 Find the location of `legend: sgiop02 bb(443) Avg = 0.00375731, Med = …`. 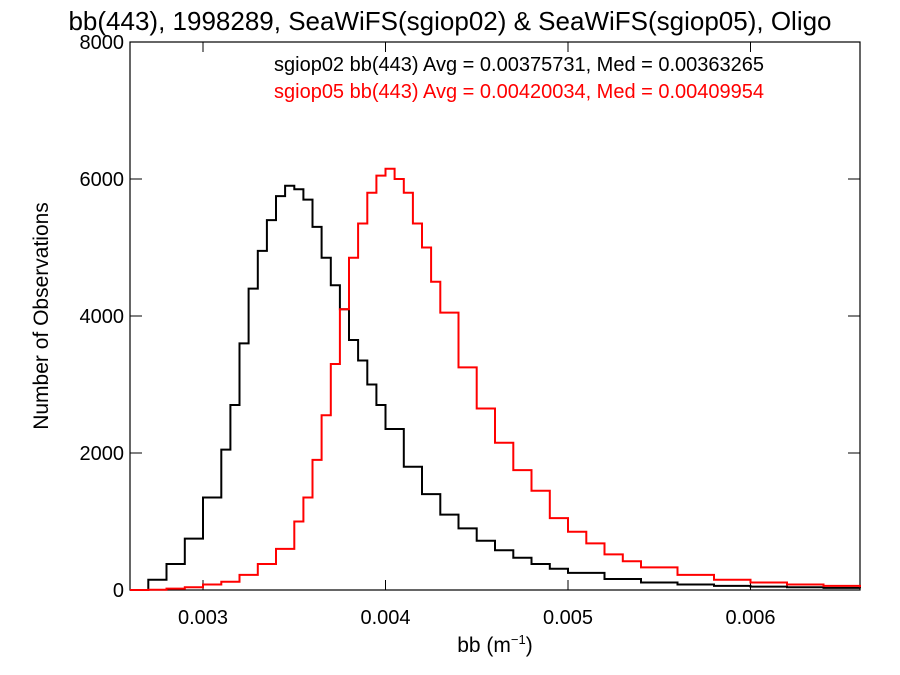

legend: sgiop02 bb(443) Avg = 0.00375731, Med = … is located at coordinates (519, 78).